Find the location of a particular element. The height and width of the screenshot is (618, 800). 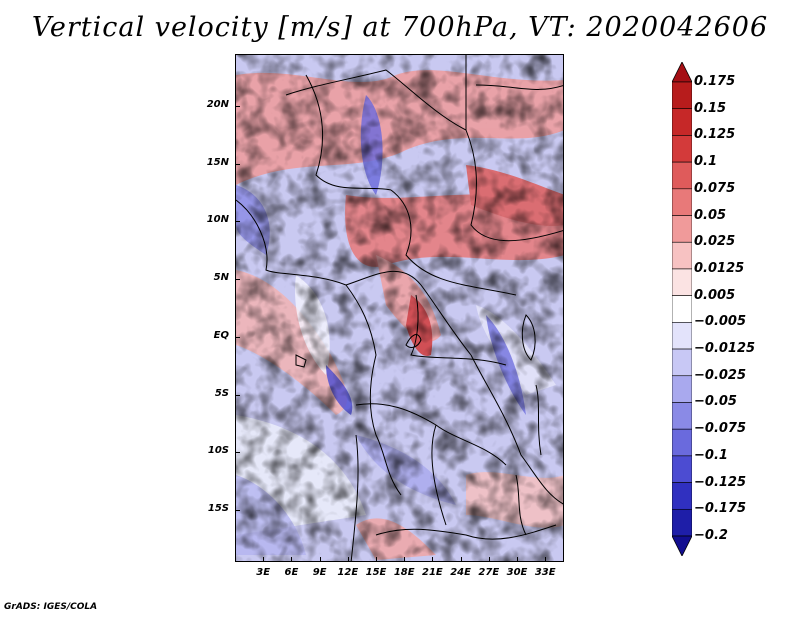

lat-tick-label: EQ is located at coordinates (221, 335).